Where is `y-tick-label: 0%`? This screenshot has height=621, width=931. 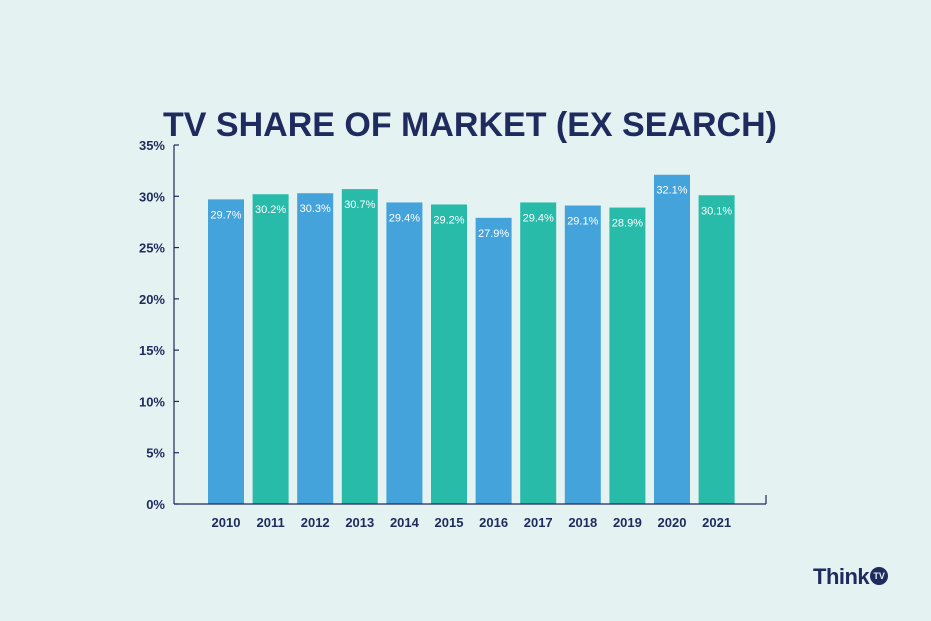 y-tick-label: 0% is located at coordinates (155, 504).